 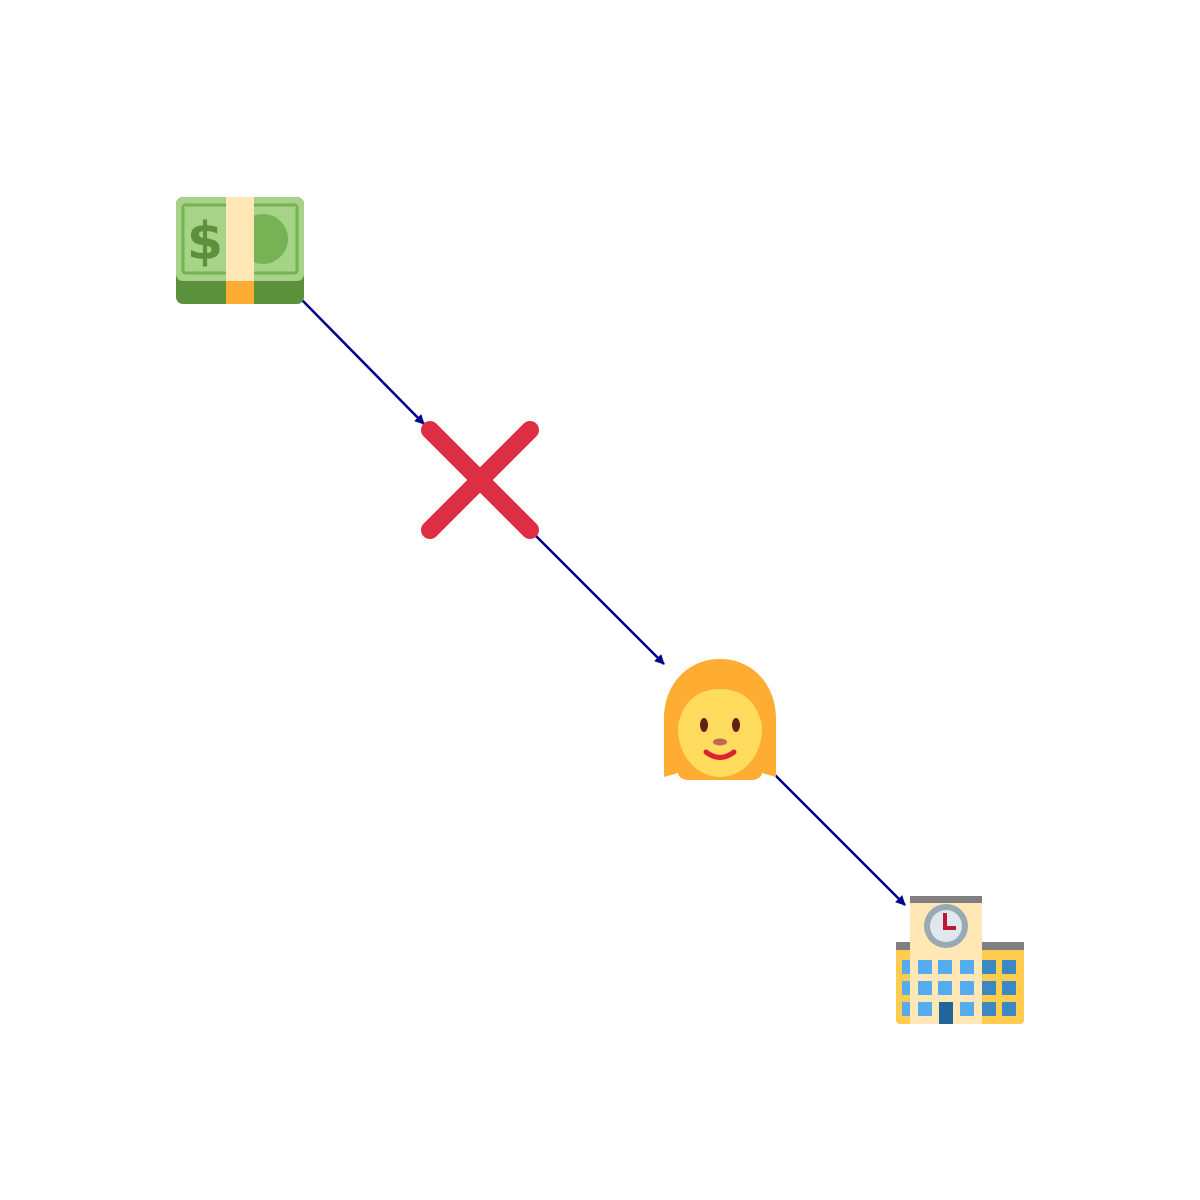 I want to click on edge-cross-to-woman, so click(x=600, y=600).